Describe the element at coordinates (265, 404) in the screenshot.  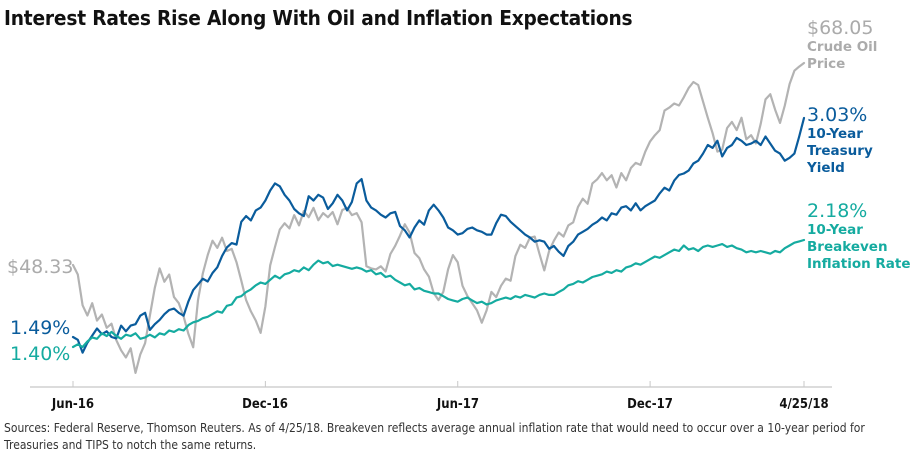
I see `x-tick-label: Dec-16` at that location.